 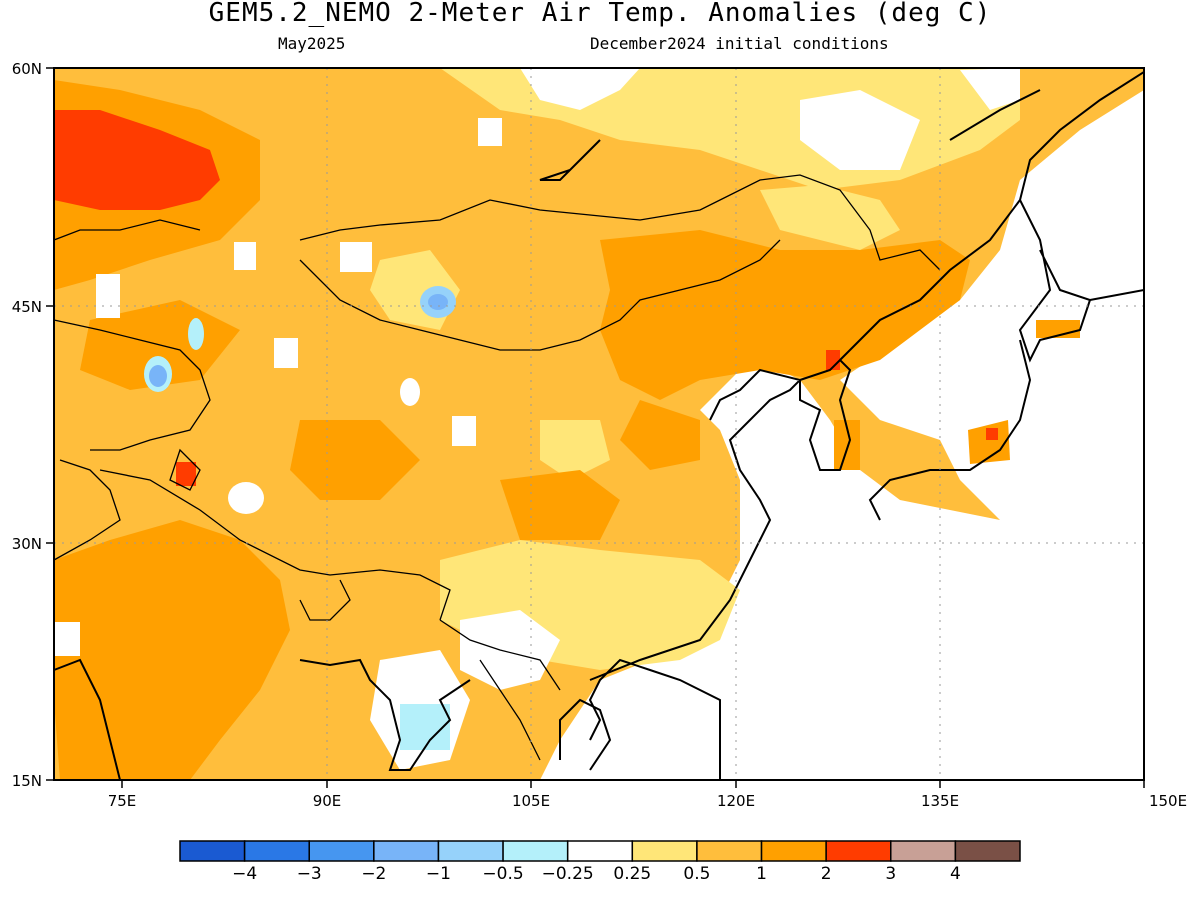 I want to click on colorbar-label: −3, so click(x=309, y=874).